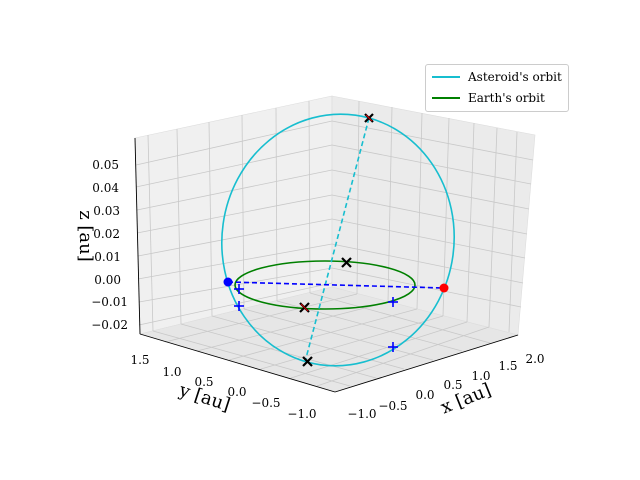 The height and width of the screenshot is (480, 640). I want to click on legend-swatch-asteroid, so click(446, 77).